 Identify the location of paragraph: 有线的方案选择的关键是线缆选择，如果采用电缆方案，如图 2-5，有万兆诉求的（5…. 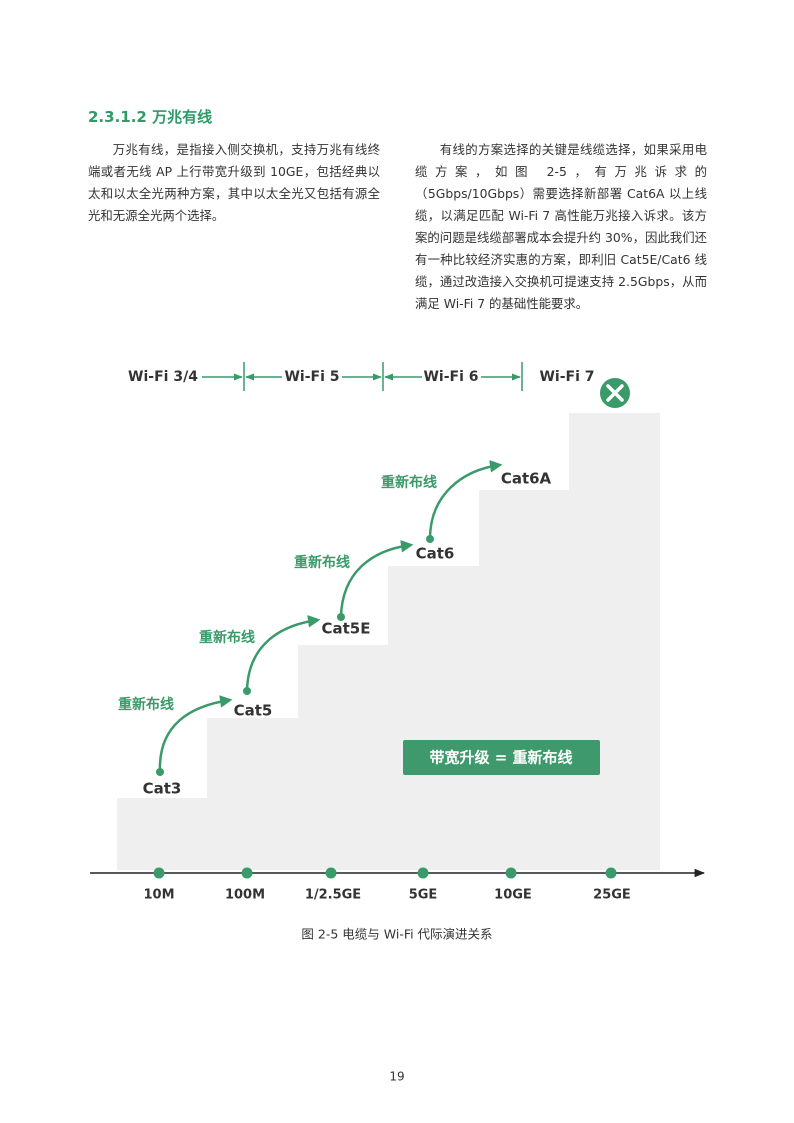
(561, 226).